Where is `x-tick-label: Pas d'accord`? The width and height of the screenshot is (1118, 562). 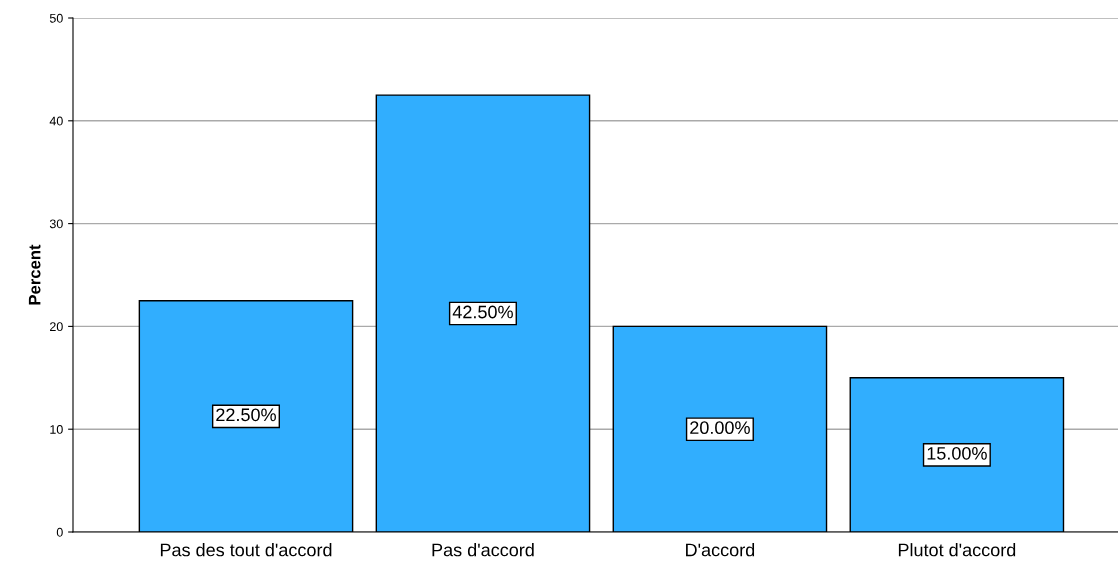 x-tick-label: Pas d'accord is located at coordinates (483, 550).